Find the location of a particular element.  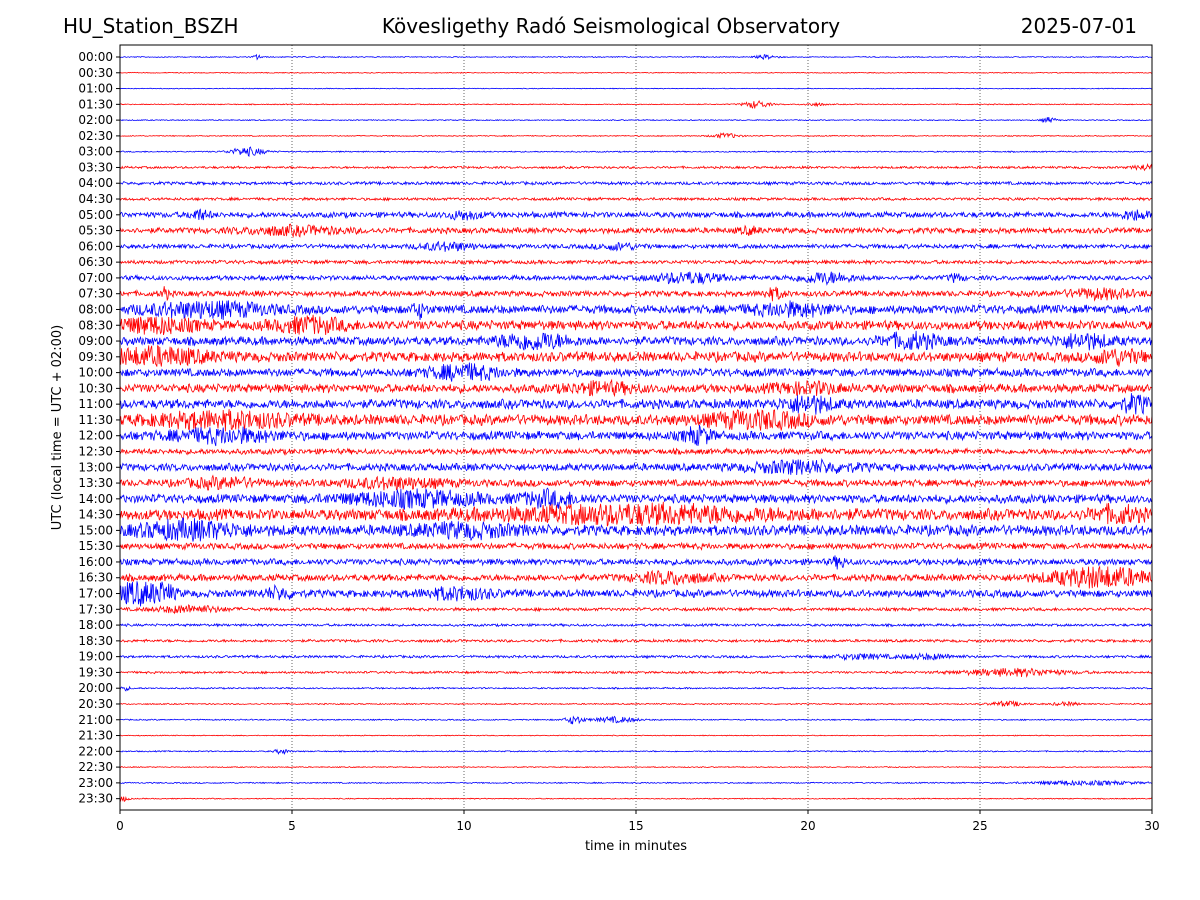

y-tick-label: 14:30 is located at coordinates (95, 515).